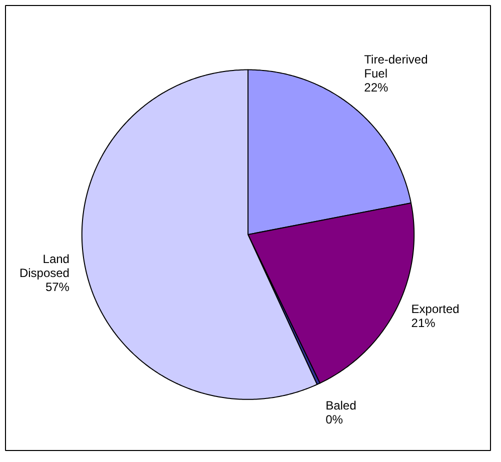 This screenshot has width=501, height=462. Describe the element at coordinates (57, 287) in the screenshot. I see `data-label: 57%` at that location.